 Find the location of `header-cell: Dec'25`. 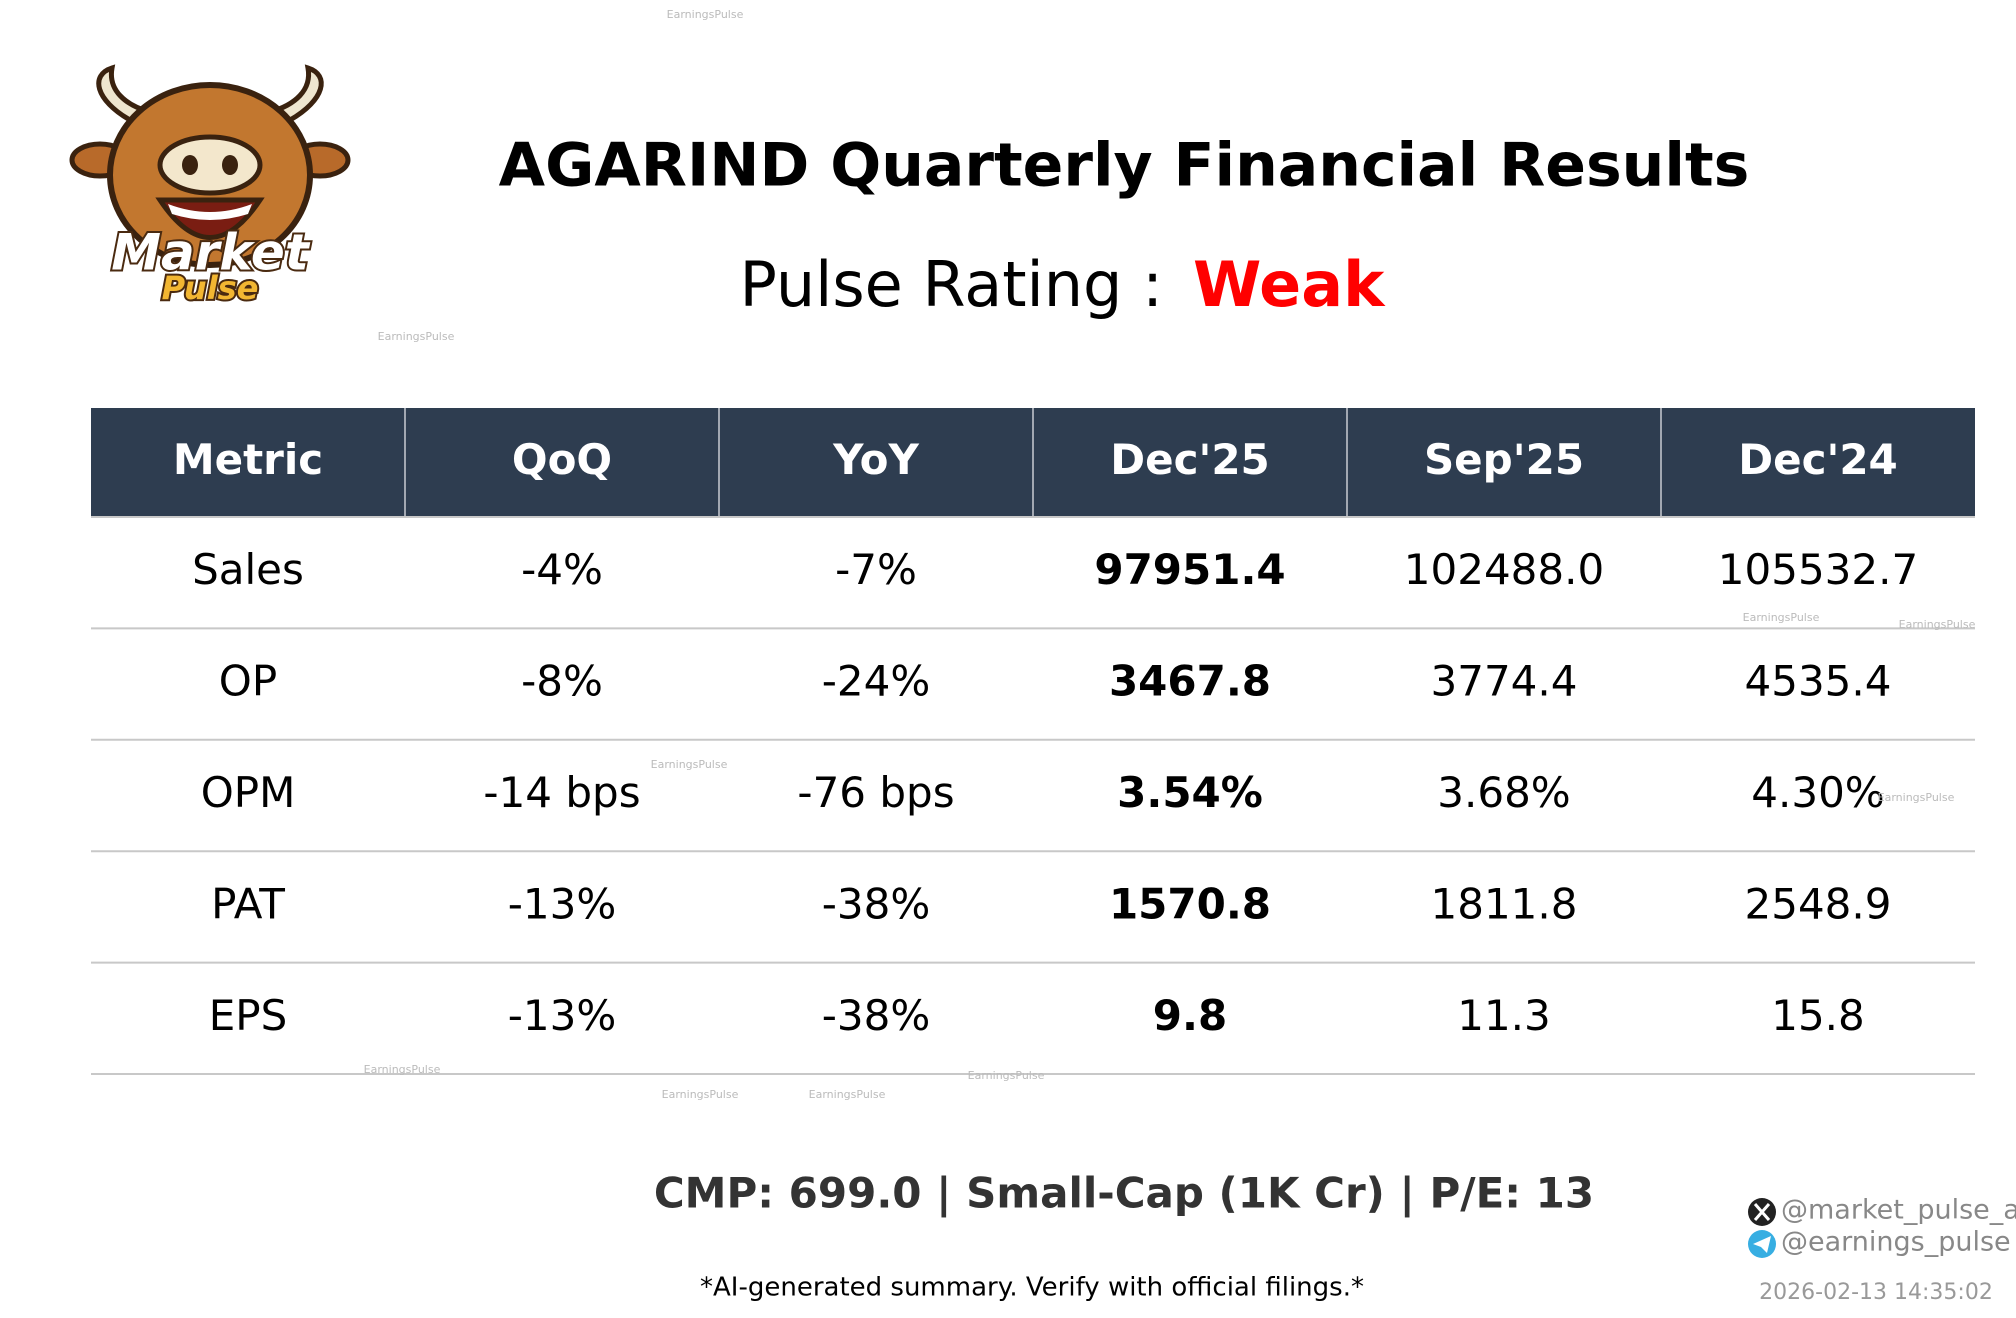

header-cell: Dec'25 is located at coordinates (1190, 459).